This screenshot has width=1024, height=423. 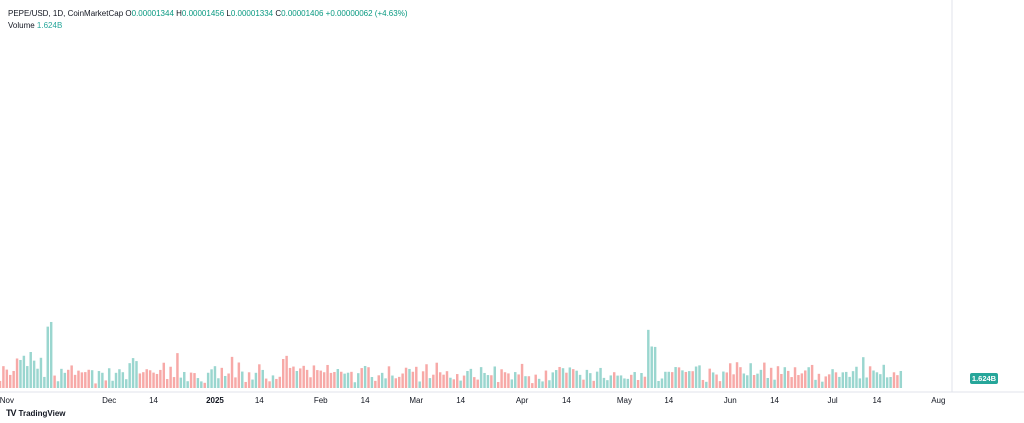 I want to click on symbol-label: PEPE/USD, 1D, CoinMarketCap, so click(x=66, y=13).